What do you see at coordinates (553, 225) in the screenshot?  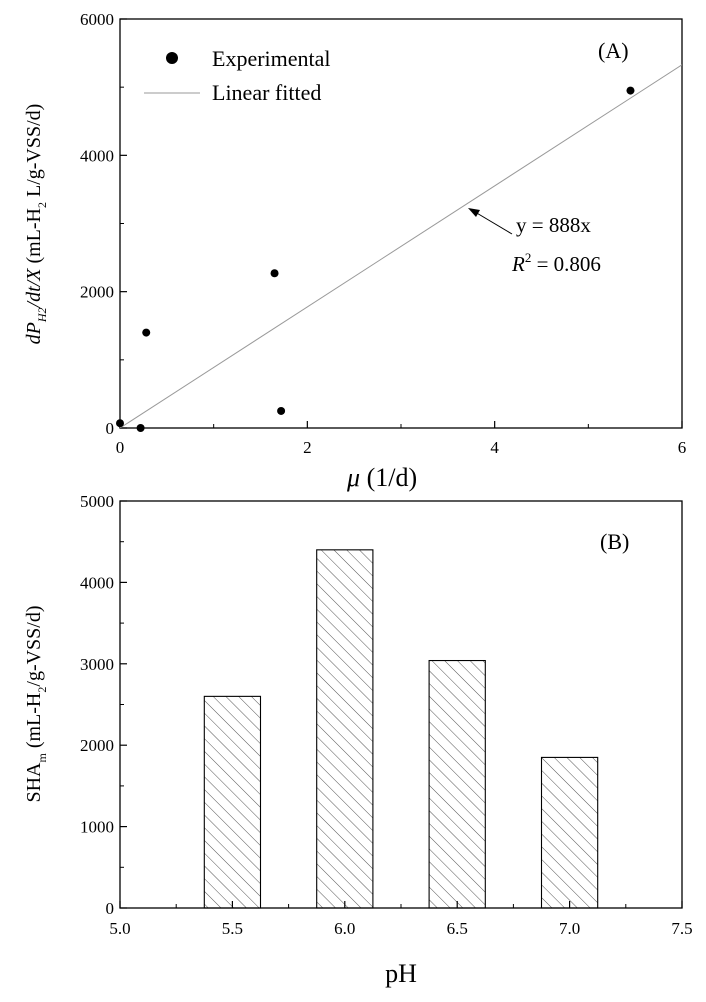 I see `annotation-equation: y = 888x` at bounding box center [553, 225].